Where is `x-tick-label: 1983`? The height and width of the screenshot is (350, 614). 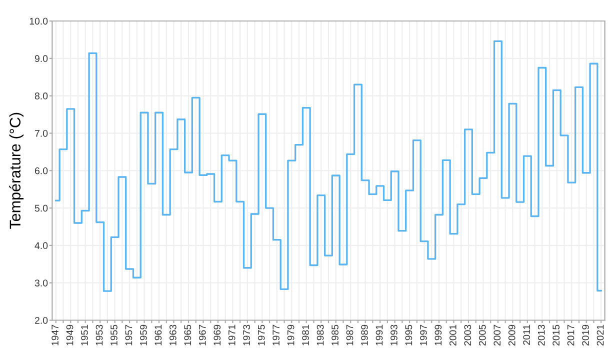
x-tick-label: 1983 is located at coordinates (320, 335).